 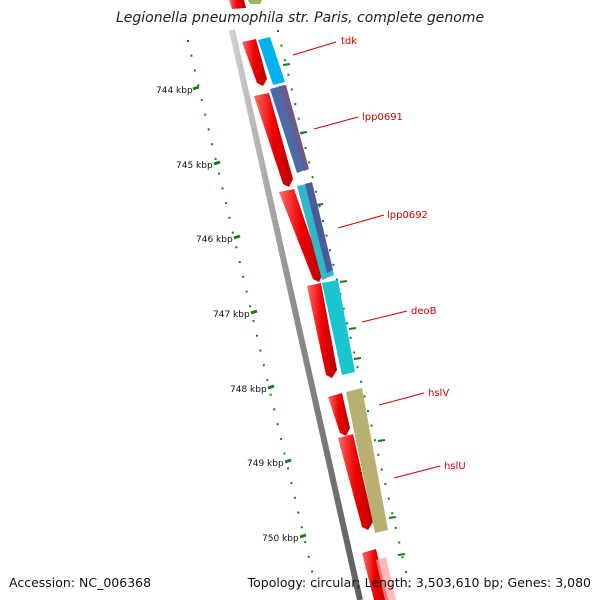 I want to click on tick-label-746: 746 kbp, so click(x=214, y=240).